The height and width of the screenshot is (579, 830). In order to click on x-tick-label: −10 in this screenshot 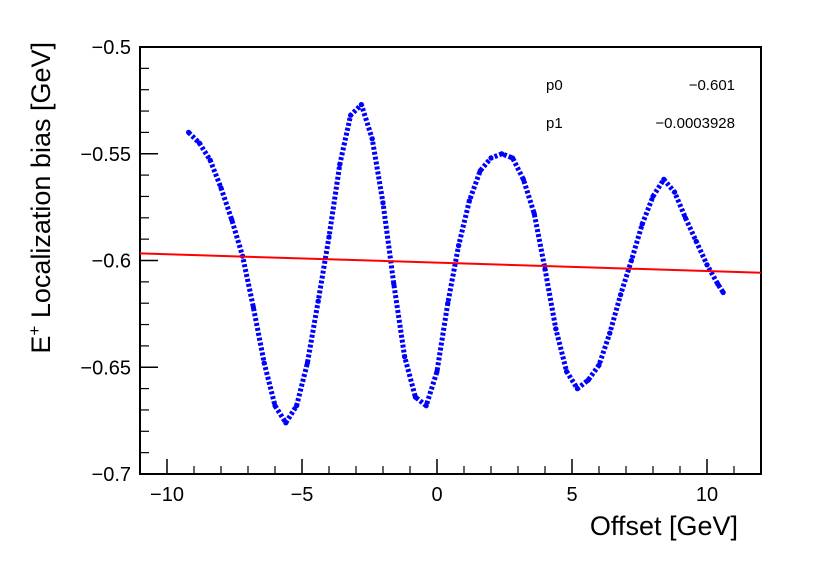, I will do `click(167, 495)`.